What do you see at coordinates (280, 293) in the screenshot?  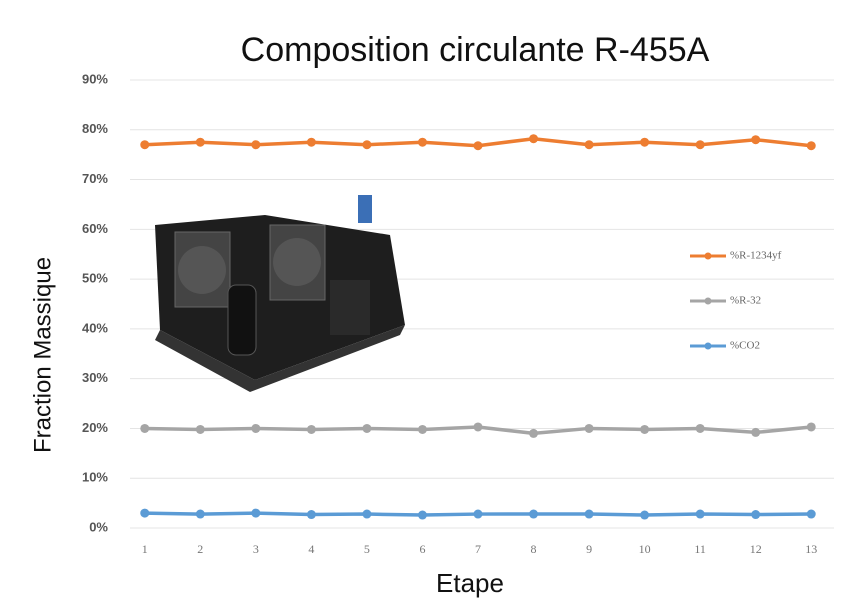 I see `product-photo` at bounding box center [280, 293].